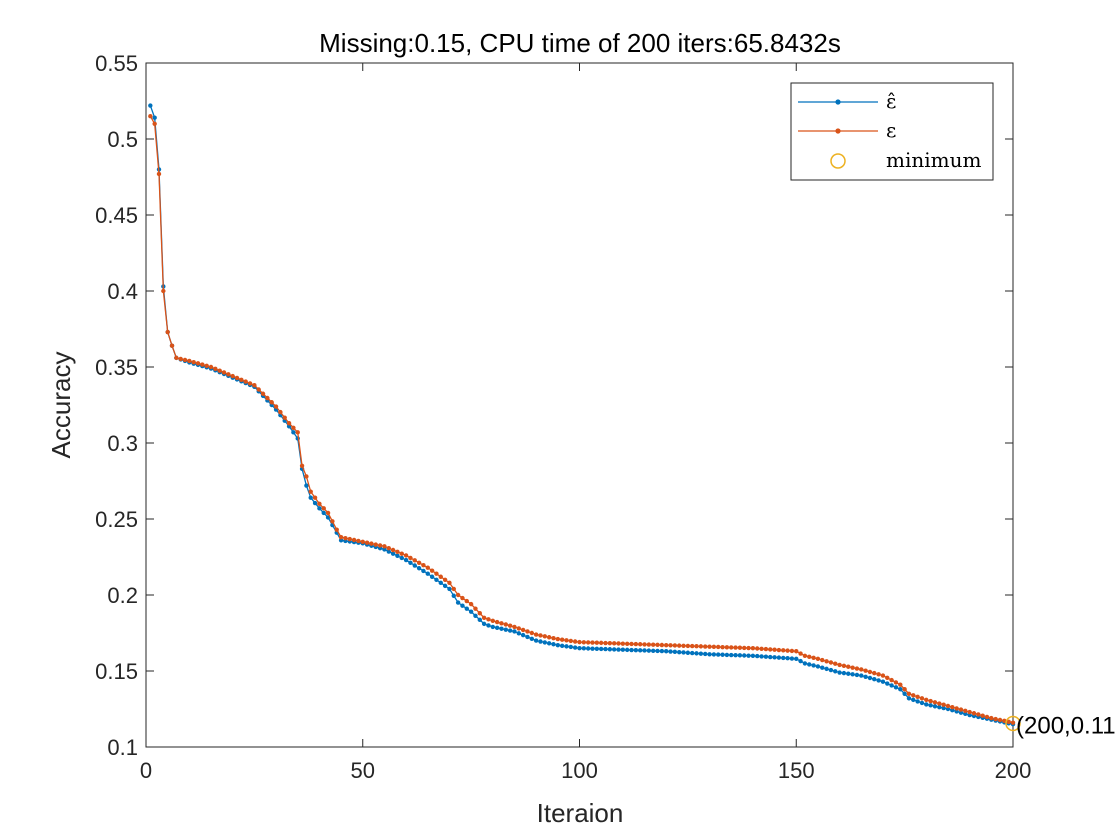 Image resolution: width=1120 pixels, height=840 pixels. What do you see at coordinates (61, 405) in the screenshot?
I see `y-axis-label: Accuracy` at bounding box center [61, 405].